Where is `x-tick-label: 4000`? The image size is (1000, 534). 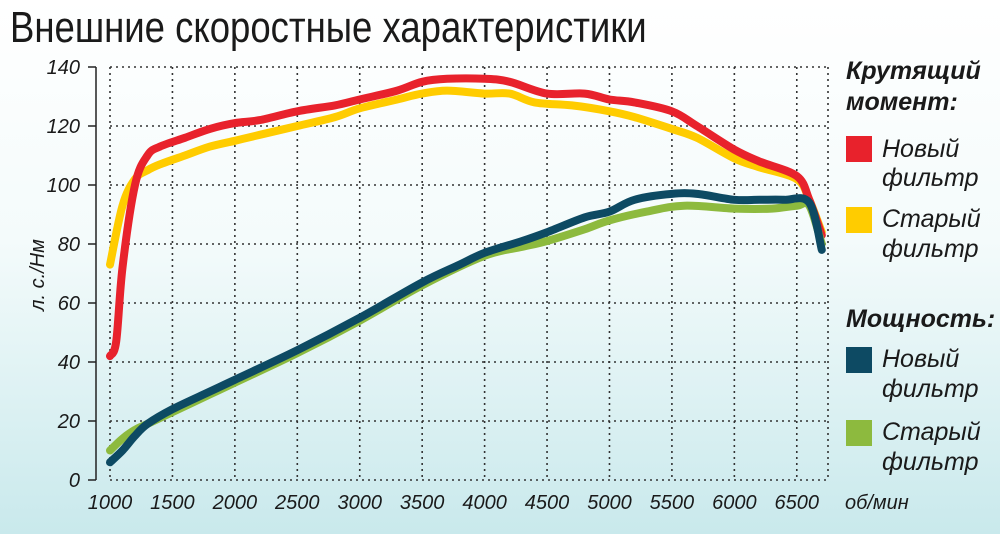
x-tick-label: 4000 is located at coordinates (484, 503).